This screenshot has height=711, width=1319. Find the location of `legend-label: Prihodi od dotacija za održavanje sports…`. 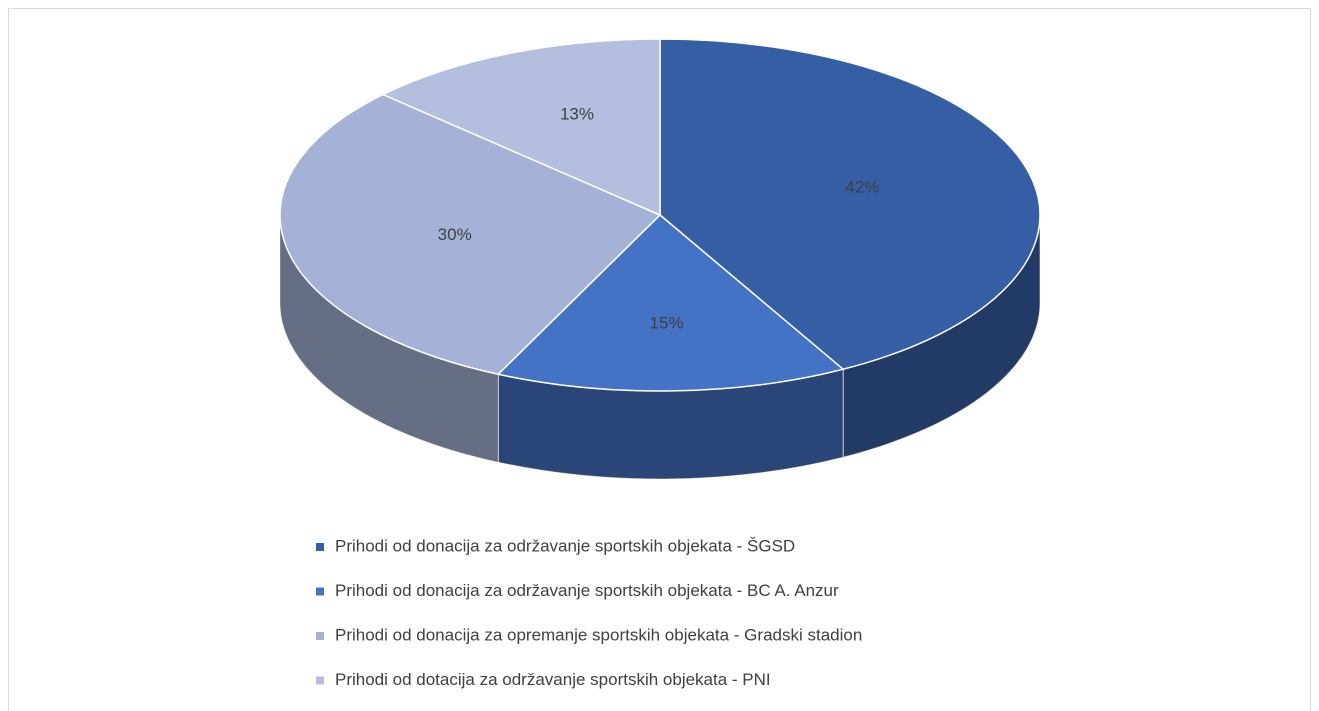

legend-label: Prihodi od dotacija za održavanje sports… is located at coordinates (553, 679).